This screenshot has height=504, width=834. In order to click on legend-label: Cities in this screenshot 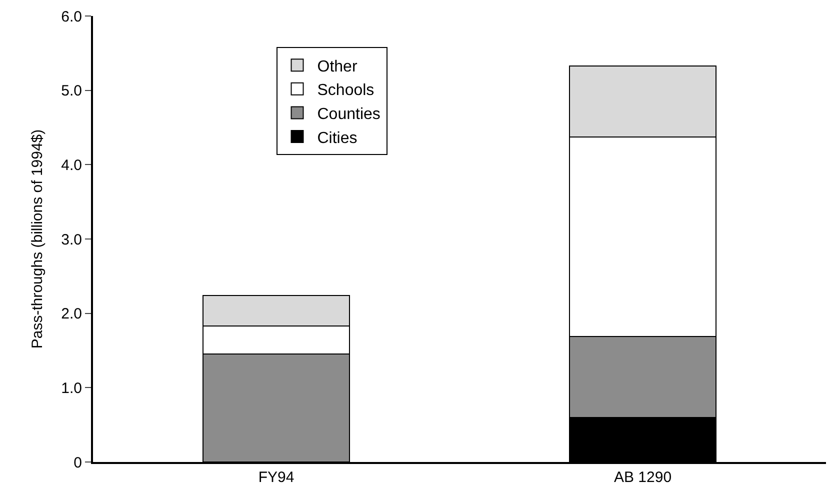, I will do `click(337, 138)`.